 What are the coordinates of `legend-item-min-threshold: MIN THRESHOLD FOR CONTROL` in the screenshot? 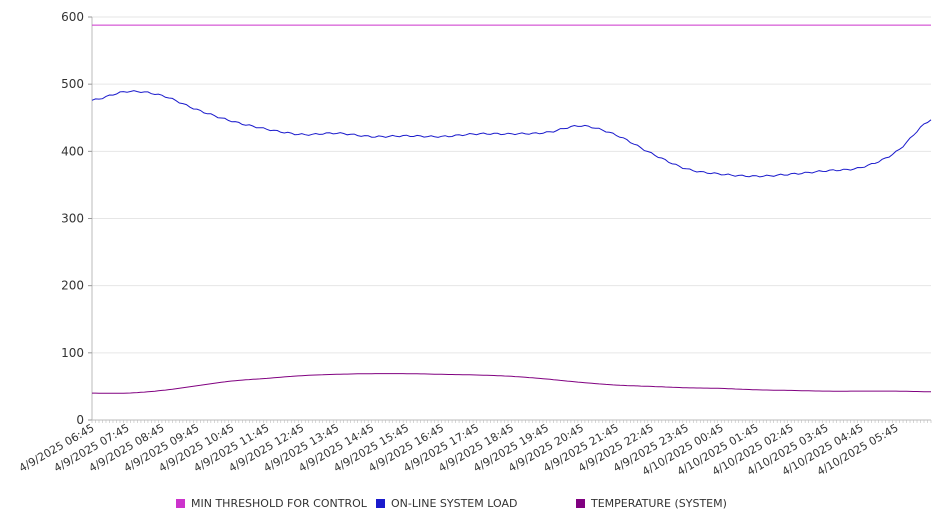 It's located at (271, 503).